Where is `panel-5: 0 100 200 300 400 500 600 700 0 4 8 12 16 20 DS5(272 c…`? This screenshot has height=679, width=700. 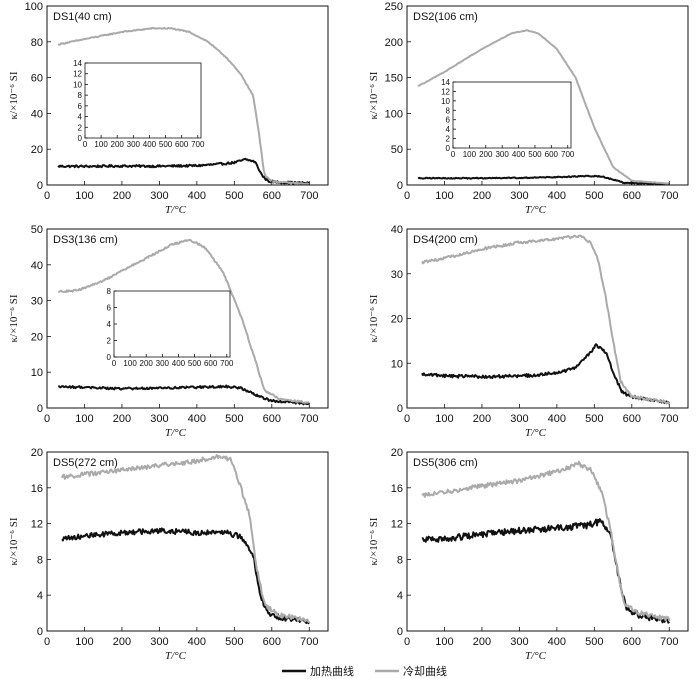
panel-5: 0 100 200 300 400 500 600 700 0 4 8 12 16 20 DS5(272 c… is located at coordinates (168, 554).